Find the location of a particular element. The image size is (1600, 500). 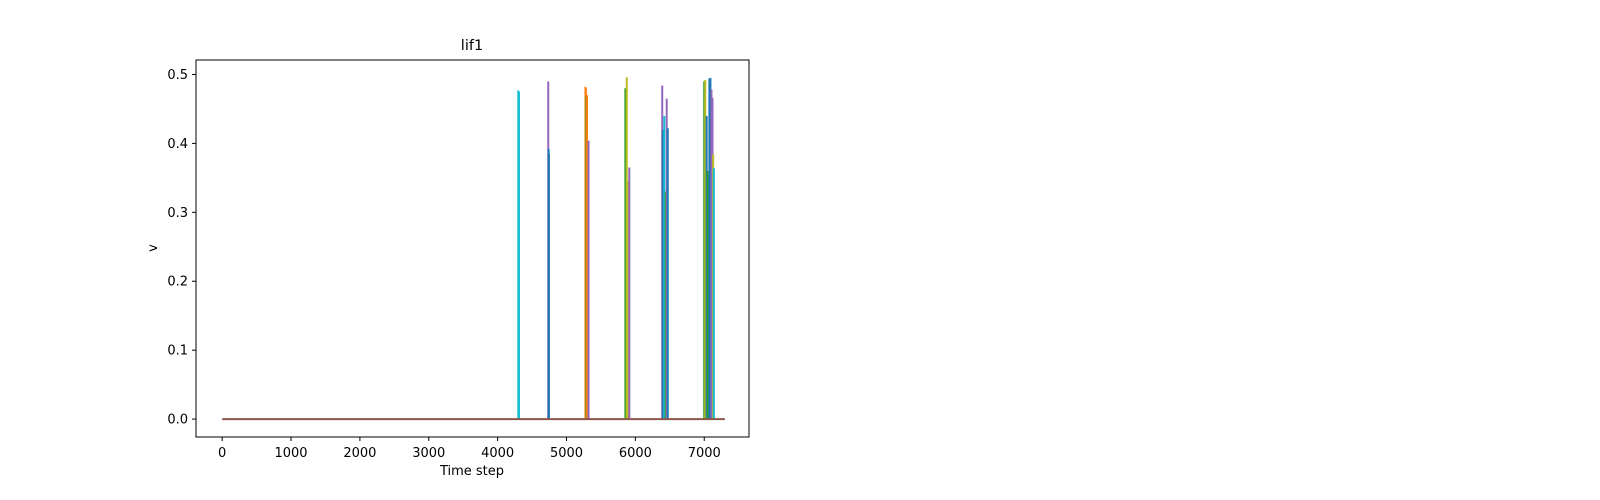

y-tick-label: 0.4 is located at coordinates (177, 144).